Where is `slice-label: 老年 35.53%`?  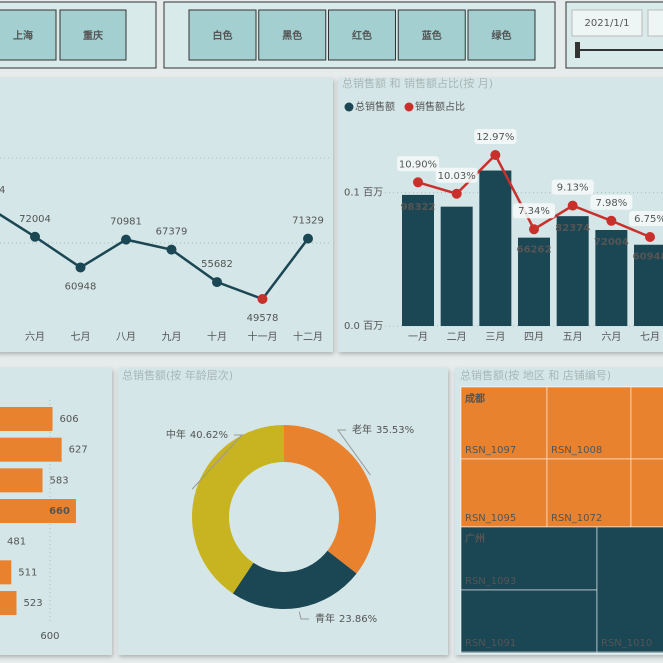 slice-label: 老年 35.53% is located at coordinates (383, 429).